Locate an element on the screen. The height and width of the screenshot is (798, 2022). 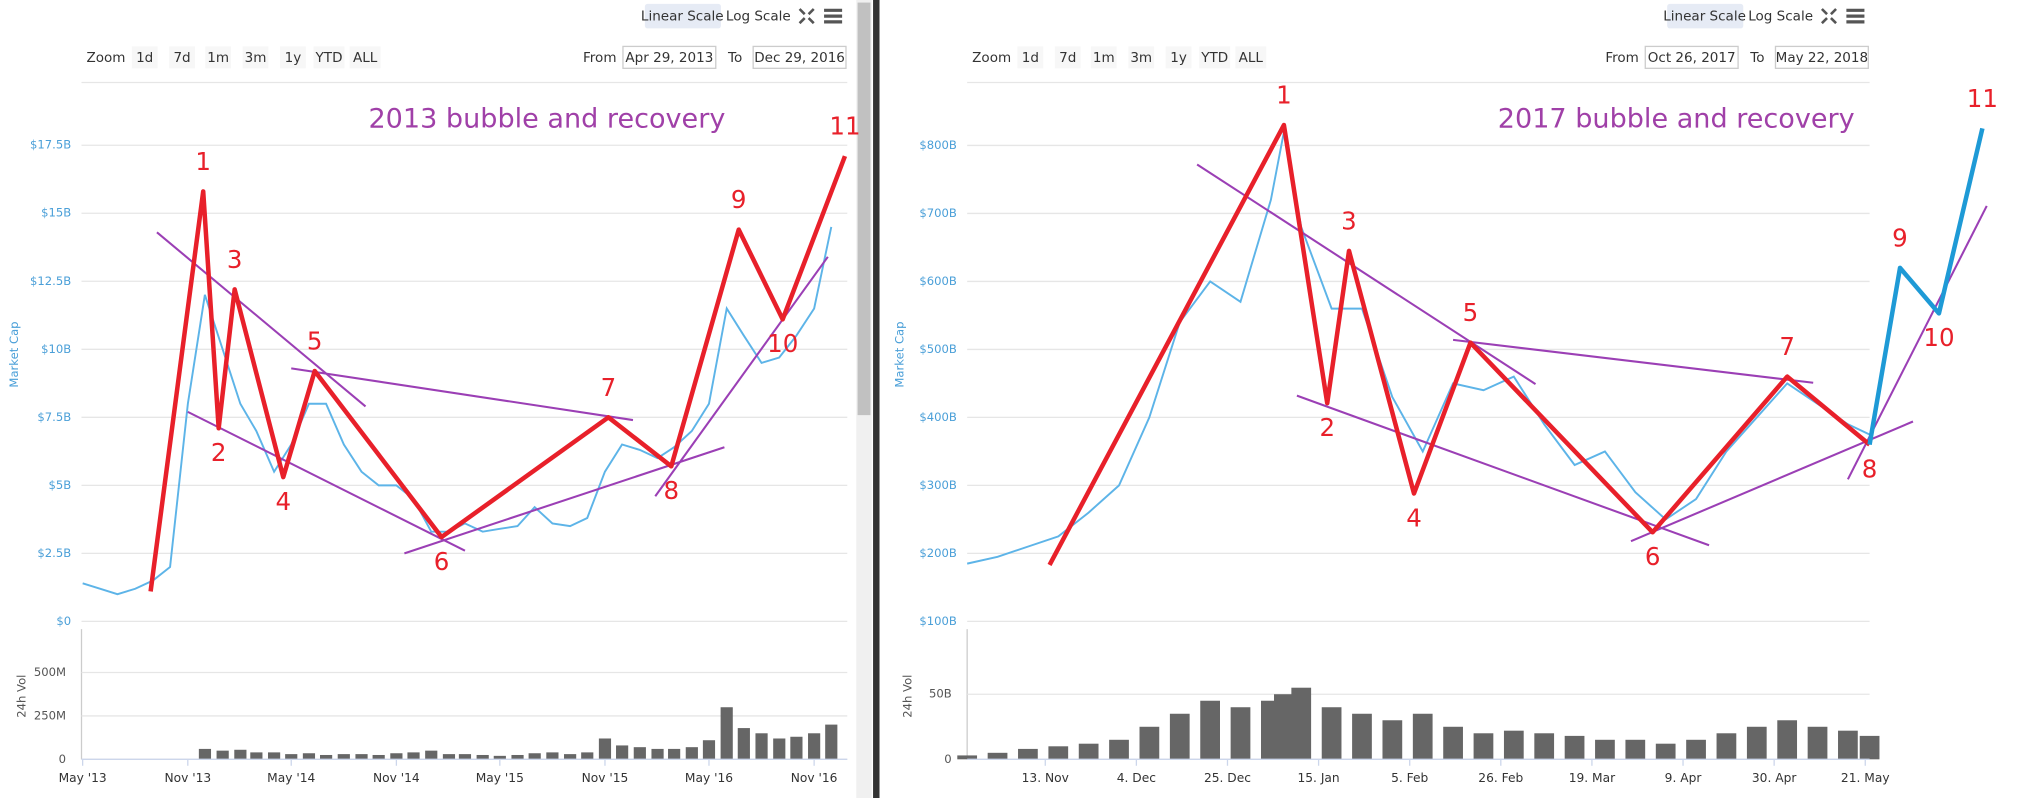
to-value: Dec 29, 2016 is located at coordinates (799, 58).